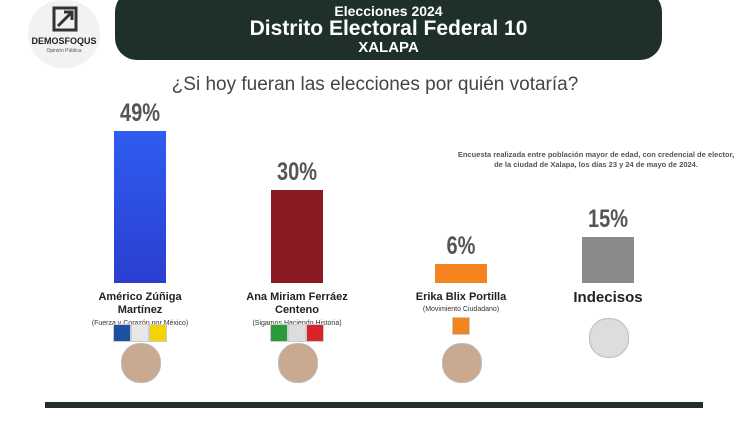 The image size is (750, 430). I want to click on coalition-label: (Movimiento Ciudadano), so click(461, 309).